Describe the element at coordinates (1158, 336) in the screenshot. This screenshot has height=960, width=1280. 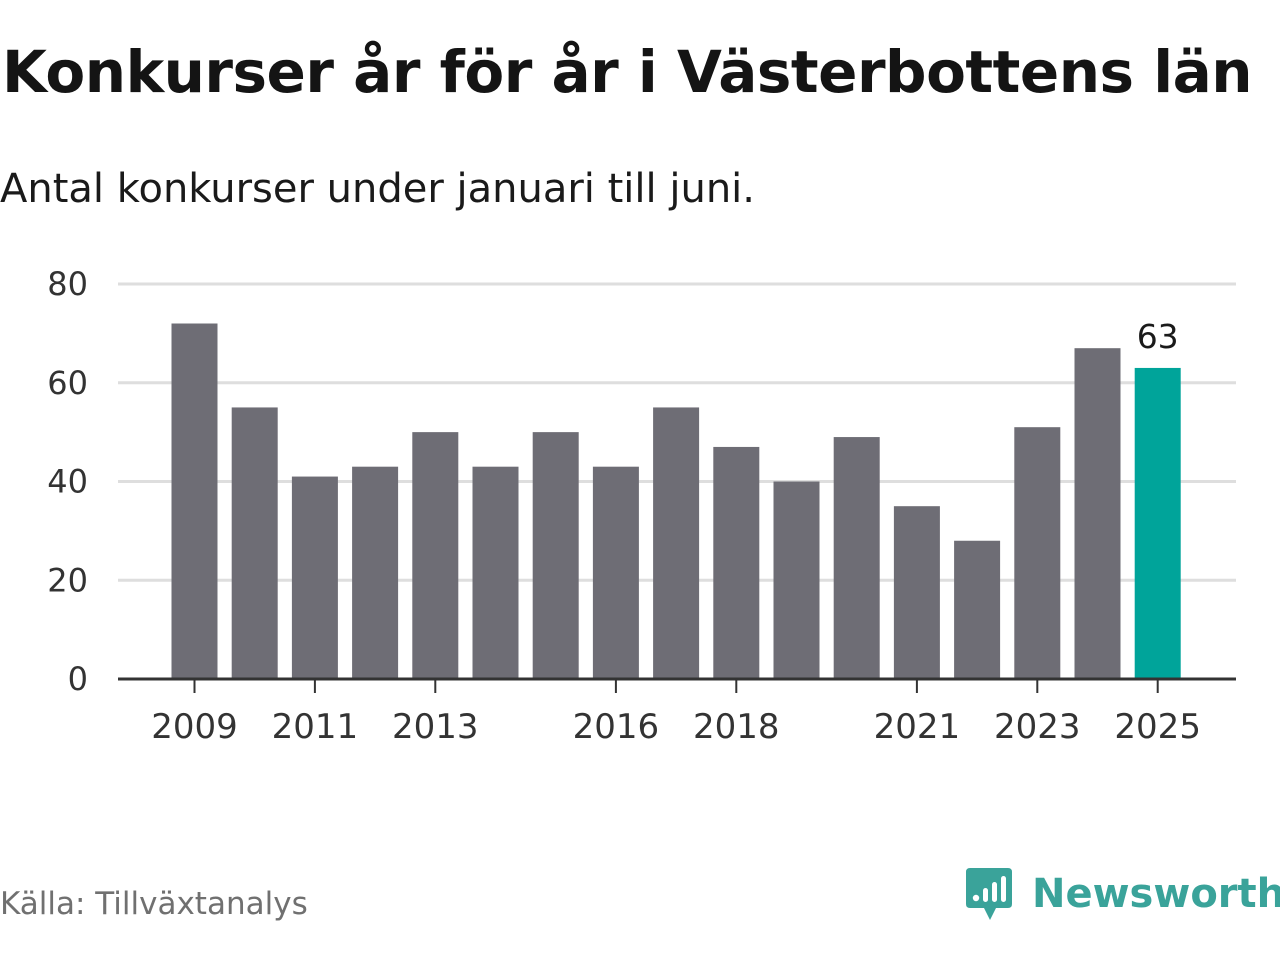
I see `data-label: 63` at that location.